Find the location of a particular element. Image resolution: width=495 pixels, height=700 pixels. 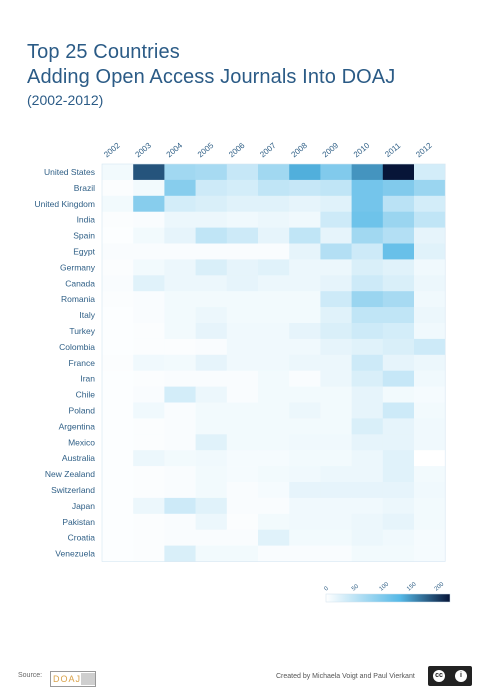

country-label: Australia is located at coordinates (78, 458).